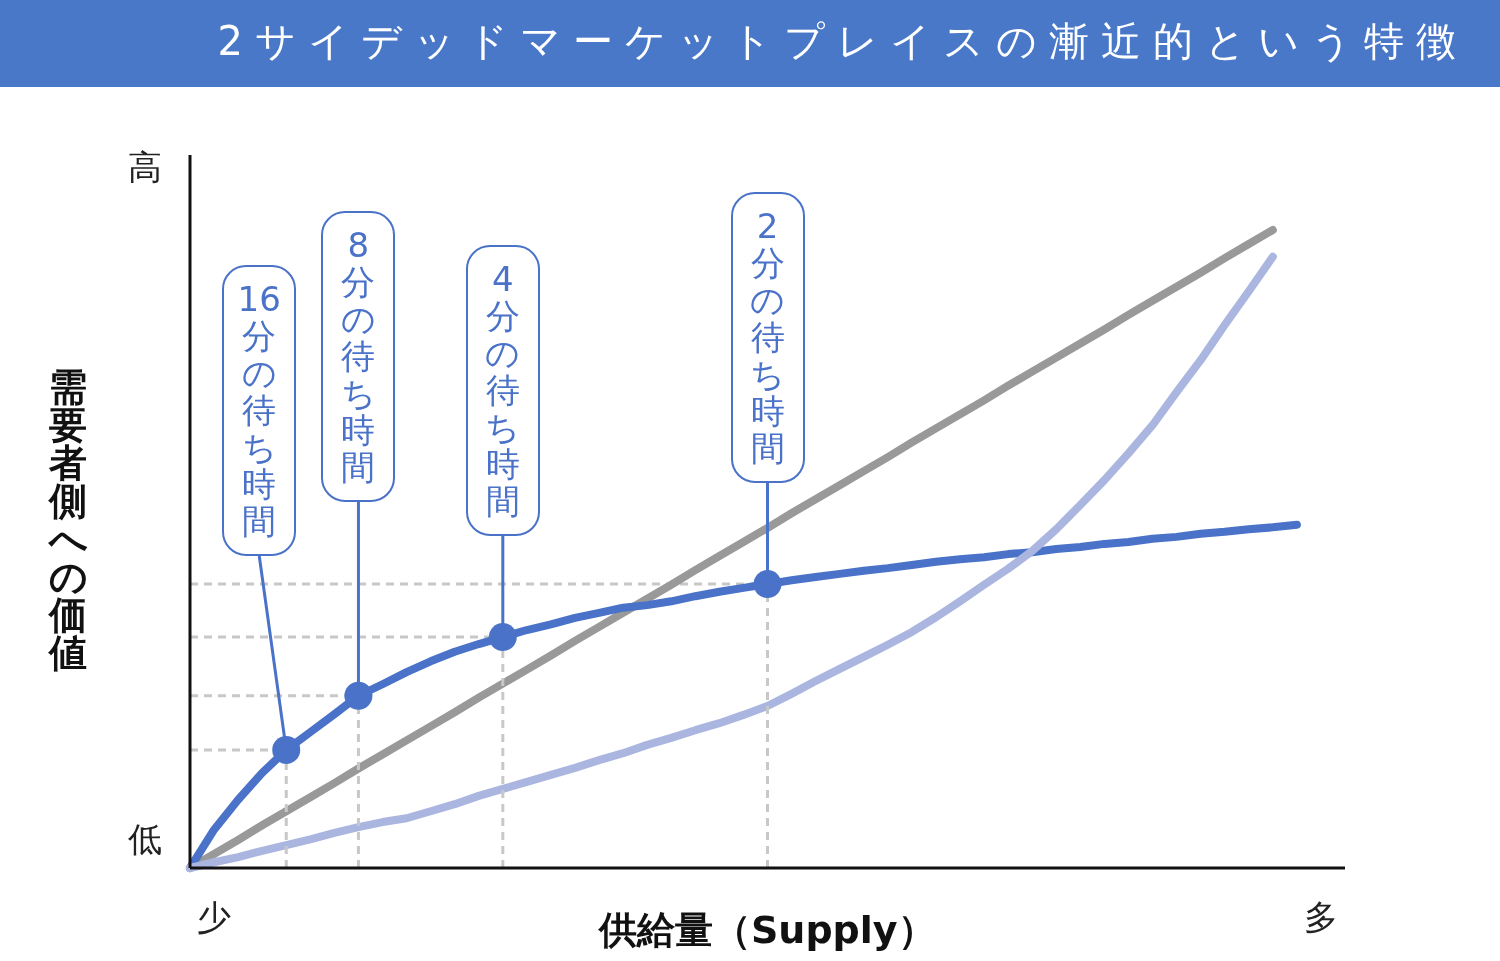 This screenshot has width=1500, height=961. Describe the element at coordinates (767, 337) in the screenshot. I see `annotation: 2分の待ち時間` at that location.